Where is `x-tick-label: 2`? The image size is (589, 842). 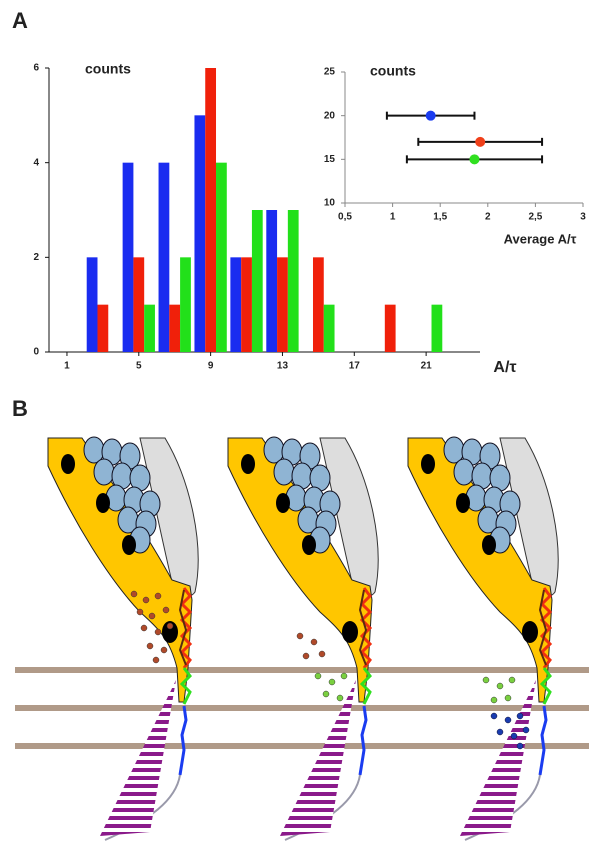
x-tick-label: 2 is located at coordinates (488, 217).